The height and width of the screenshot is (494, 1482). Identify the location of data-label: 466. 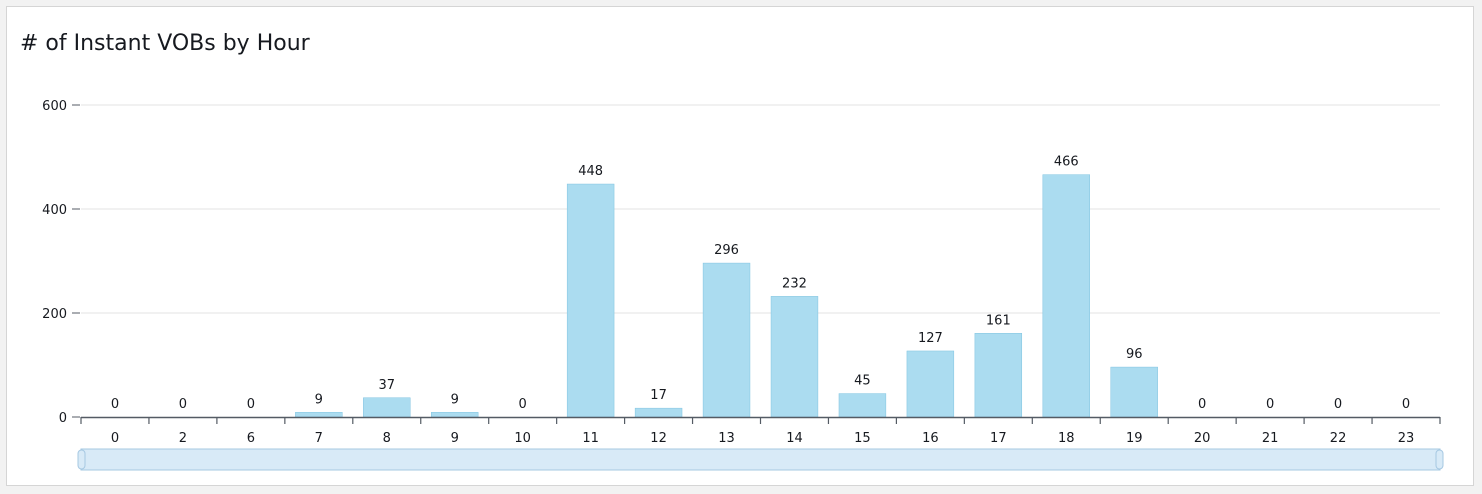
(1066, 162).